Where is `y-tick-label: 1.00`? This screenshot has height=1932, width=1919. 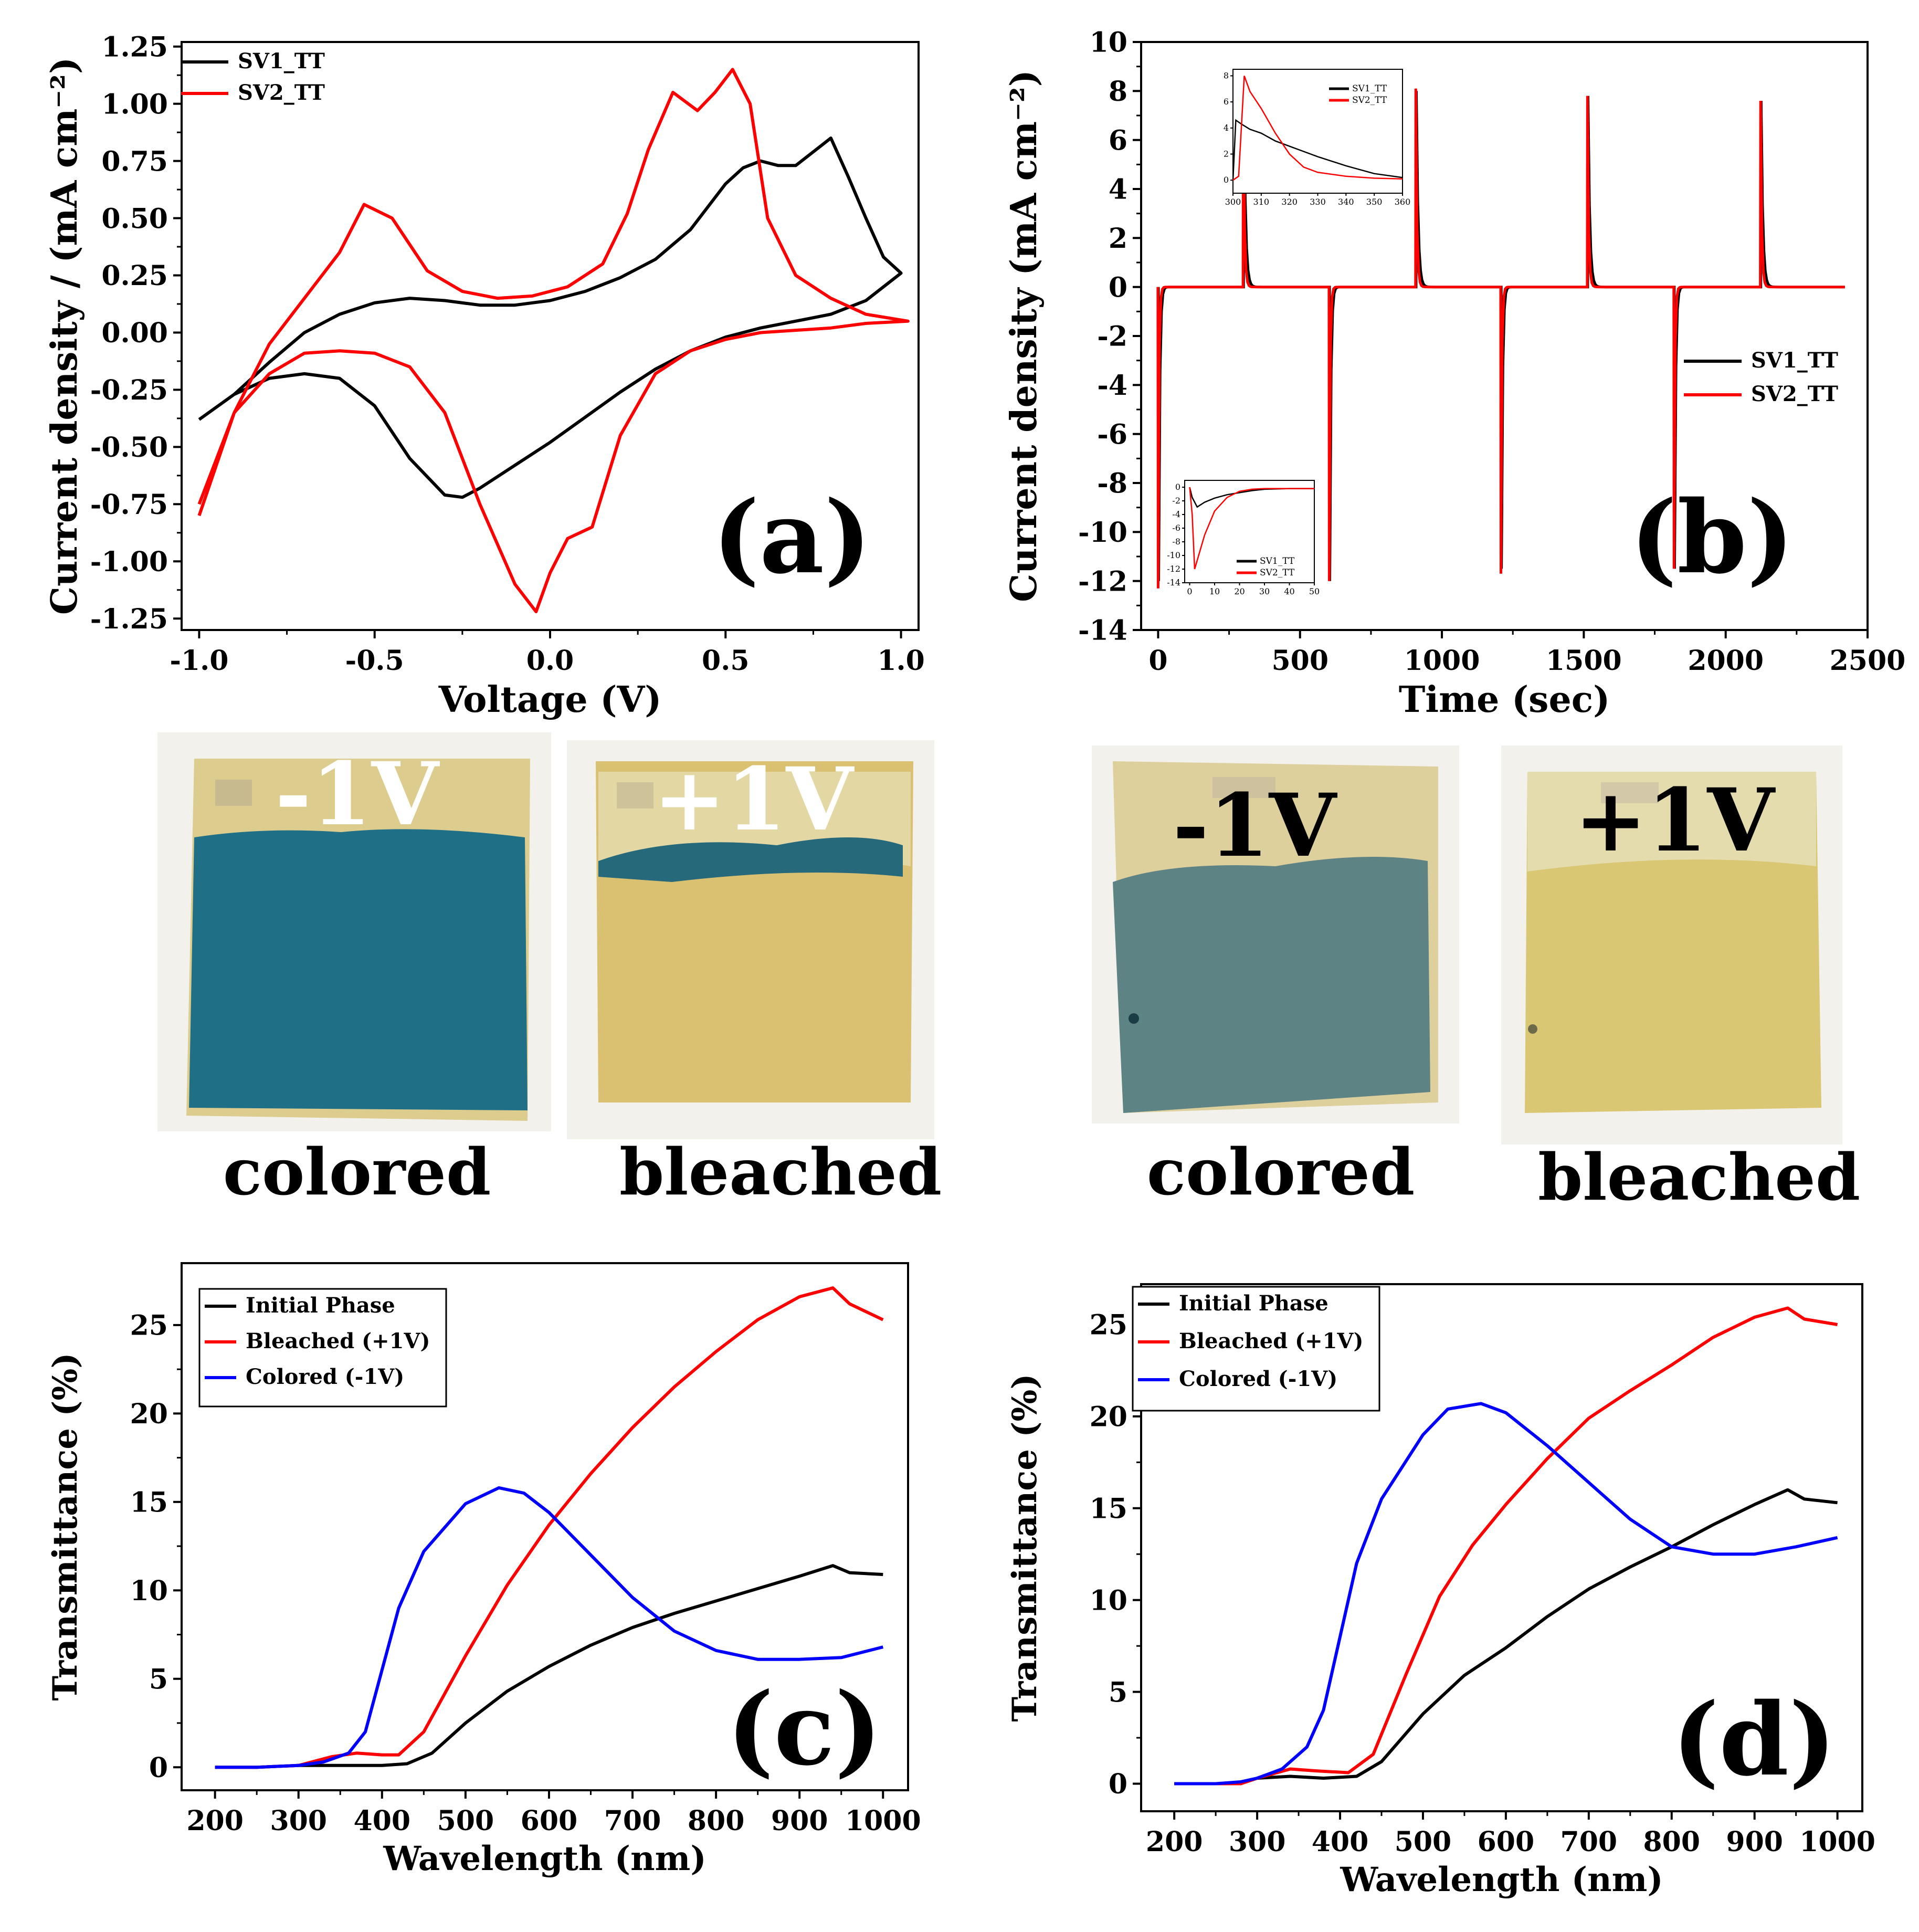
y-tick-label: 1.00 is located at coordinates (134, 104).